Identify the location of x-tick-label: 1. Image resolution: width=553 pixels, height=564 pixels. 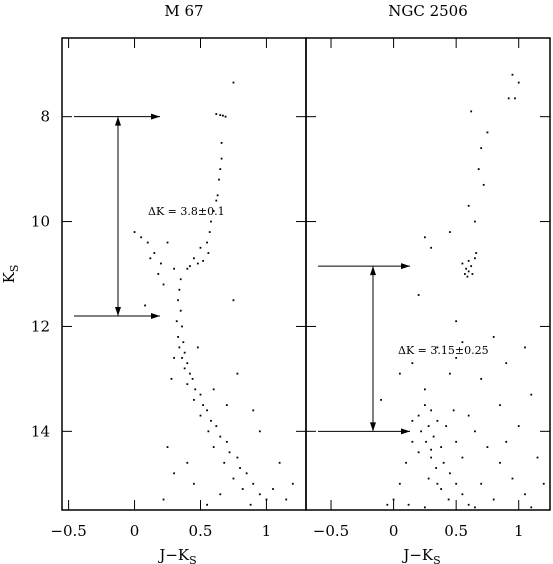
(519, 531).